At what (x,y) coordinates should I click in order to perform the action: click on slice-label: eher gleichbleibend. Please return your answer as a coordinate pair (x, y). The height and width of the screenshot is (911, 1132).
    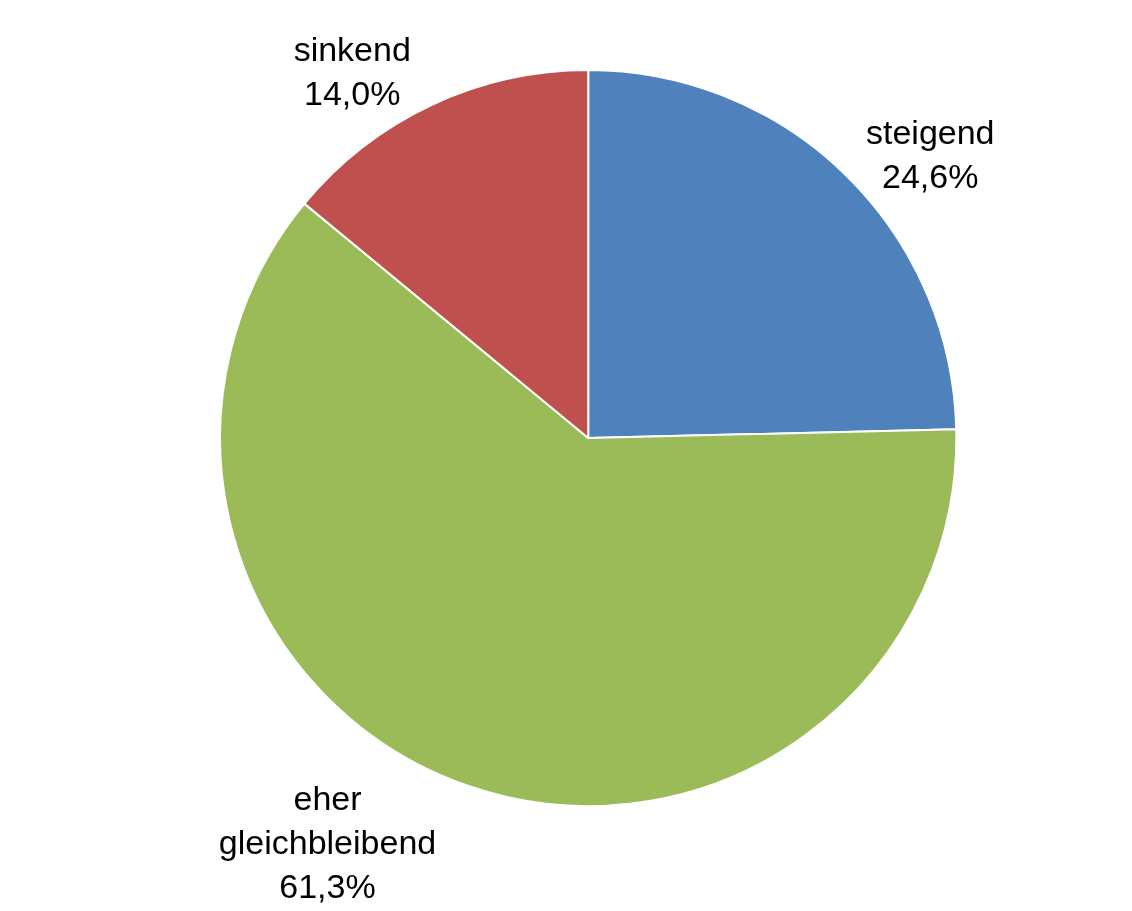
    Looking at the image, I should click on (327, 820).